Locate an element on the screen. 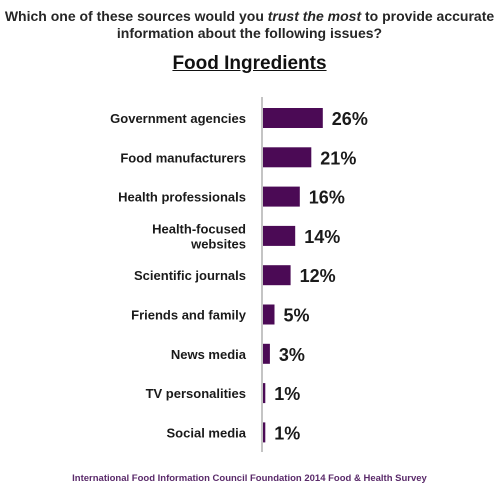  value-label: 3% is located at coordinates (292, 355).